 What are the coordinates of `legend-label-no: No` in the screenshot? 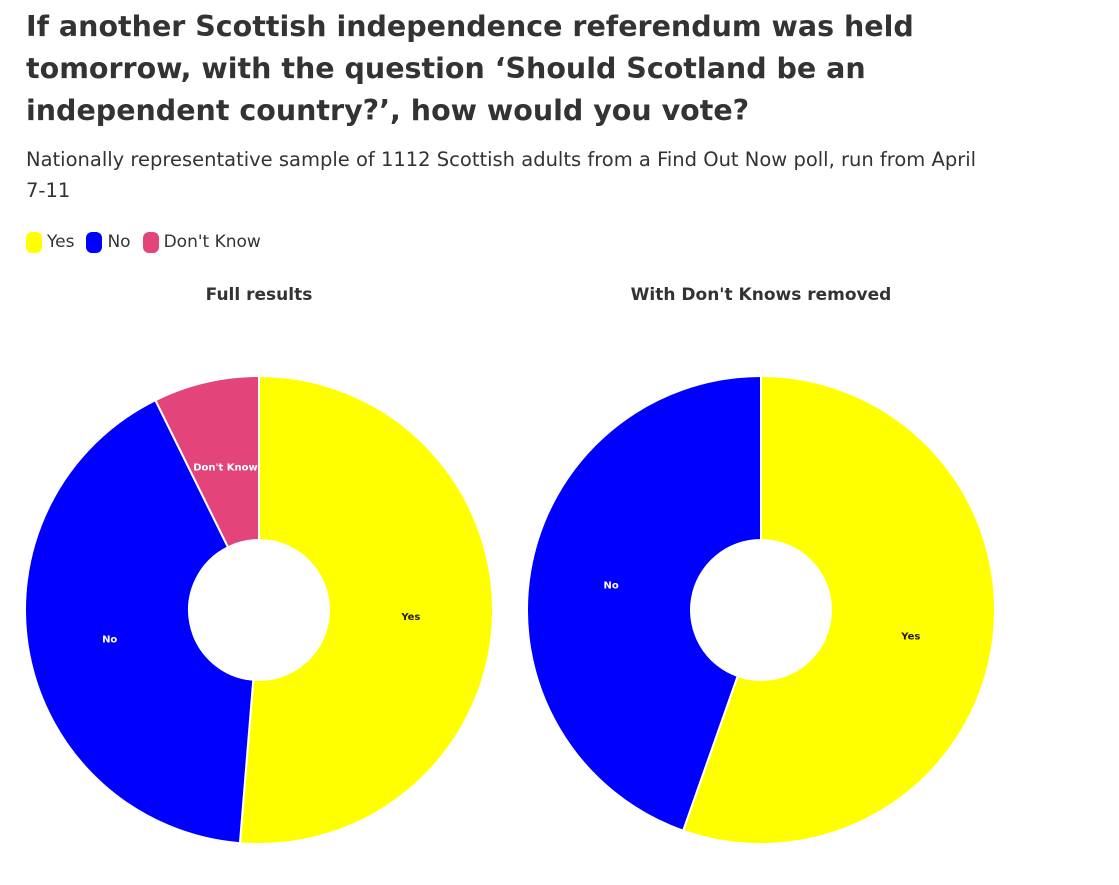 It's located at (119, 242).